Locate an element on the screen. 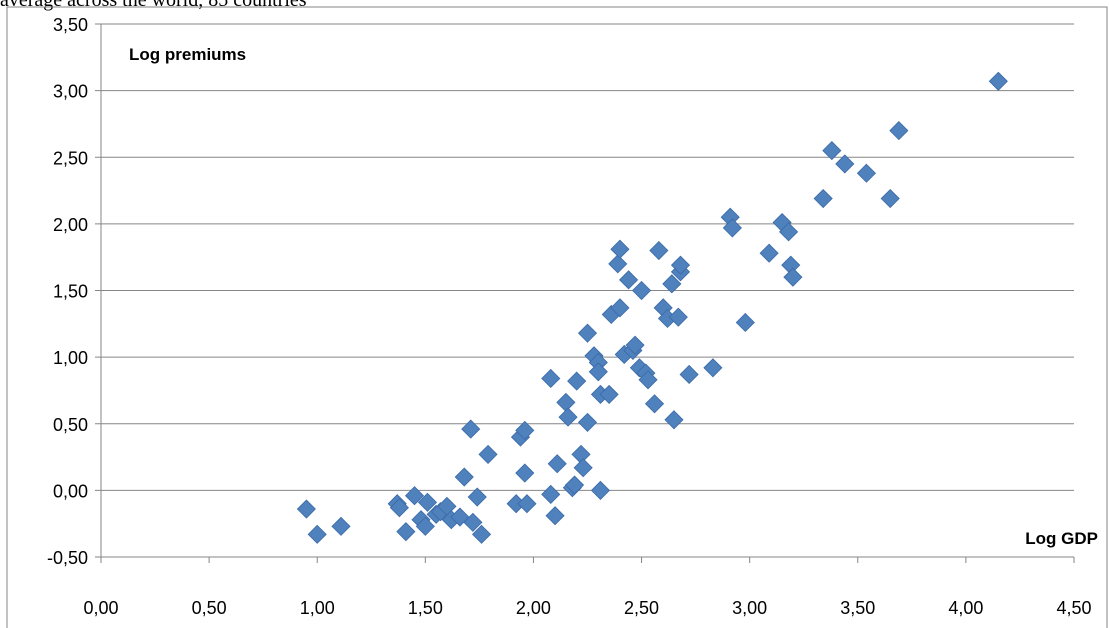 This screenshot has height=628, width=1109. y-tick-label: 3,50 is located at coordinates (70, 25).